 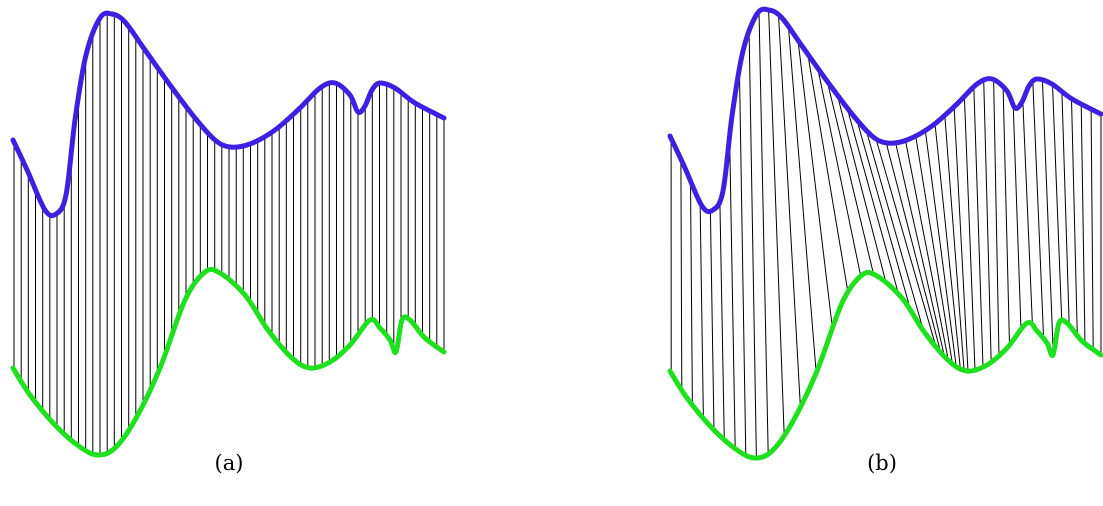 What do you see at coordinates (885, 365) in the screenshot?
I see `lower-signal-curve-b` at bounding box center [885, 365].